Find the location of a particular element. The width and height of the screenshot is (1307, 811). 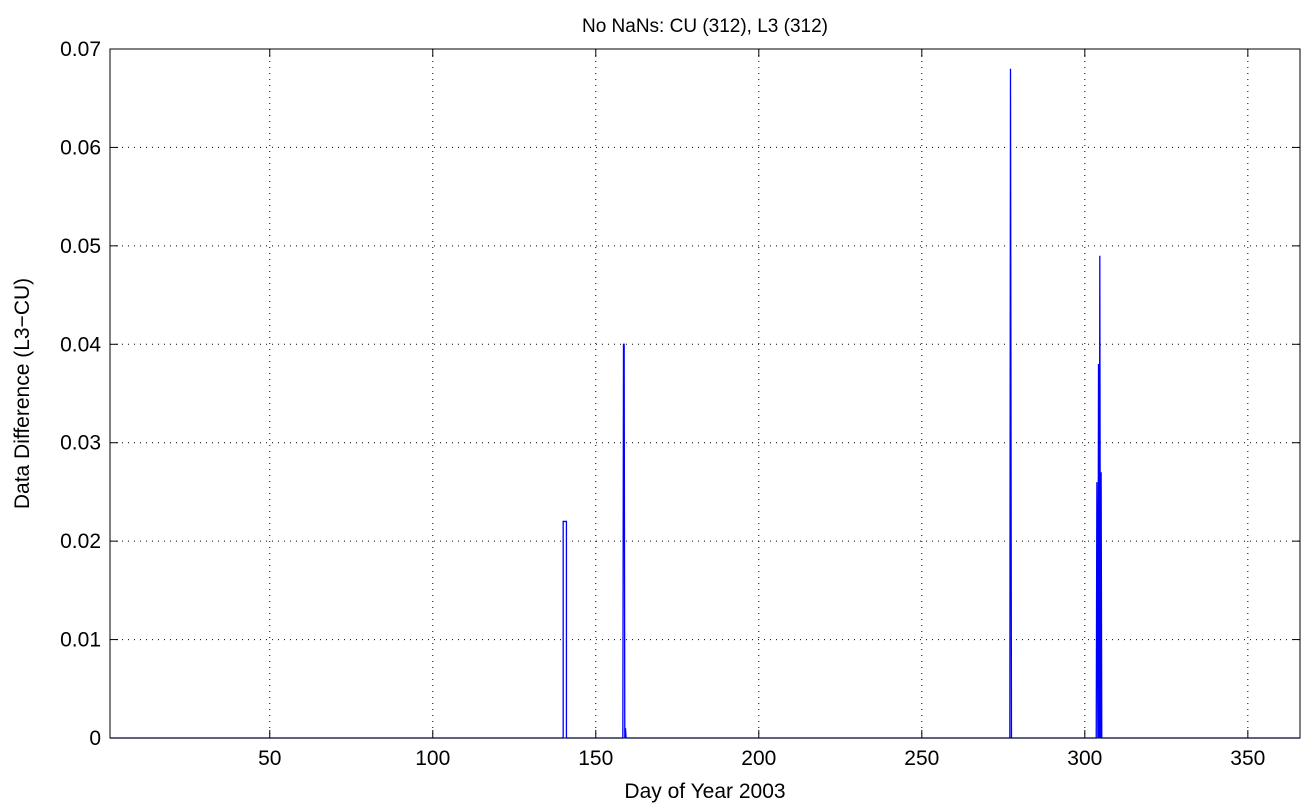

y-tick-label: 0.02 is located at coordinates (80, 541).